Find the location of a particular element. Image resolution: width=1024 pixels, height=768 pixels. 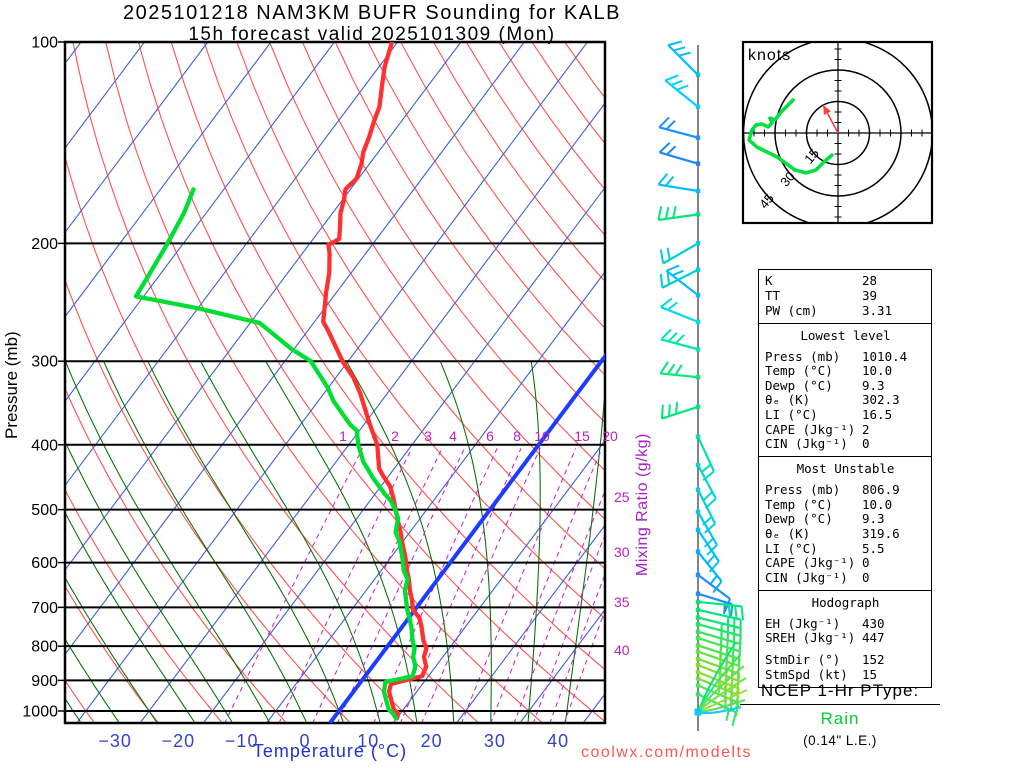

hodograph-unit-label: knots is located at coordinates (769, 55).